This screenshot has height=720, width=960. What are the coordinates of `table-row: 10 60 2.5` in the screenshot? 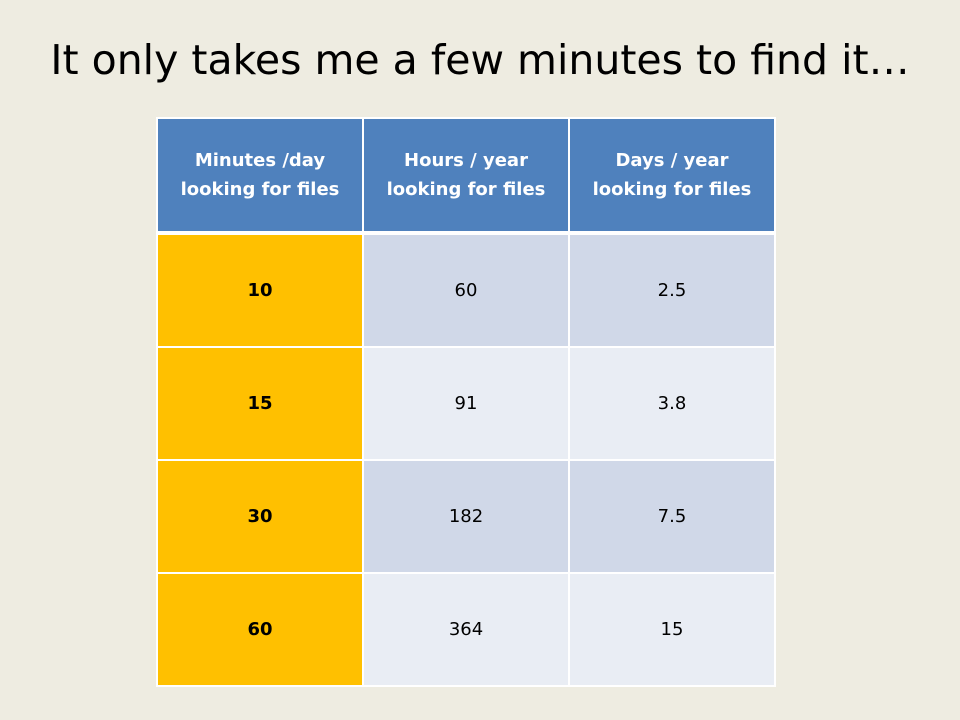 It's located at (466, 290).